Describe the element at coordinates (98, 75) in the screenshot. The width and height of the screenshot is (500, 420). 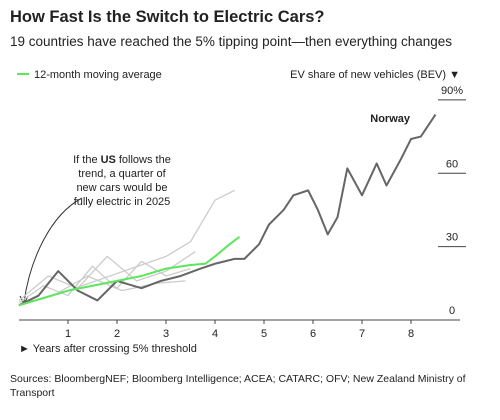
I see `legend-label: 12-month moving average` at that location.